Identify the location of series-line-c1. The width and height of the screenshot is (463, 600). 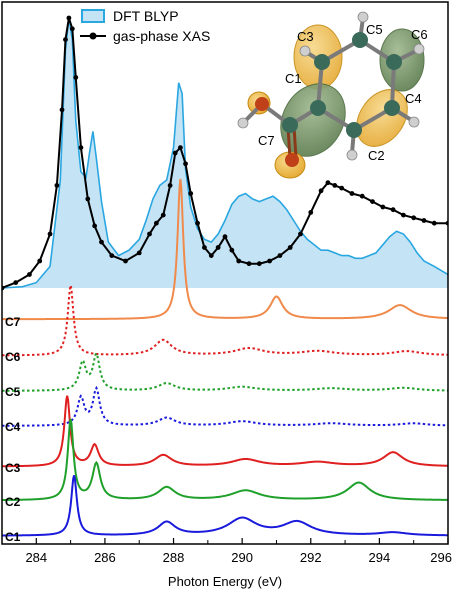
(225, 506).